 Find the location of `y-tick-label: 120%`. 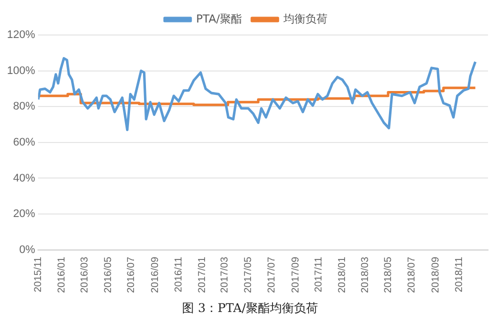

y-tick-label: 120% is located at coordinates (21, 35).